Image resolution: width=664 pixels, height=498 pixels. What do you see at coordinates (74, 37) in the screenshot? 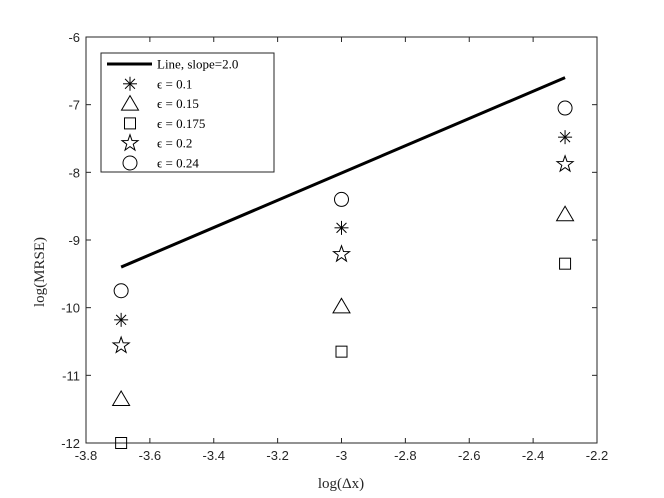
I see `y-tick-label: -6` at bounding box center [74, 37].